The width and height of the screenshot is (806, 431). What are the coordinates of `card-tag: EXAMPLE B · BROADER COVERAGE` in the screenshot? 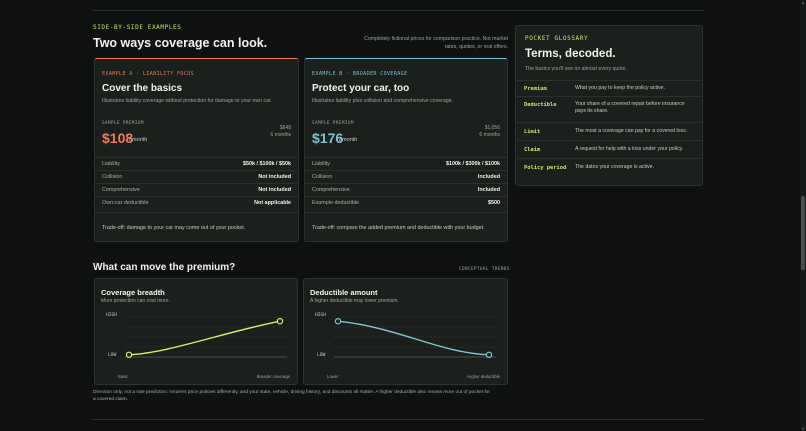 It's located at (360, 74).